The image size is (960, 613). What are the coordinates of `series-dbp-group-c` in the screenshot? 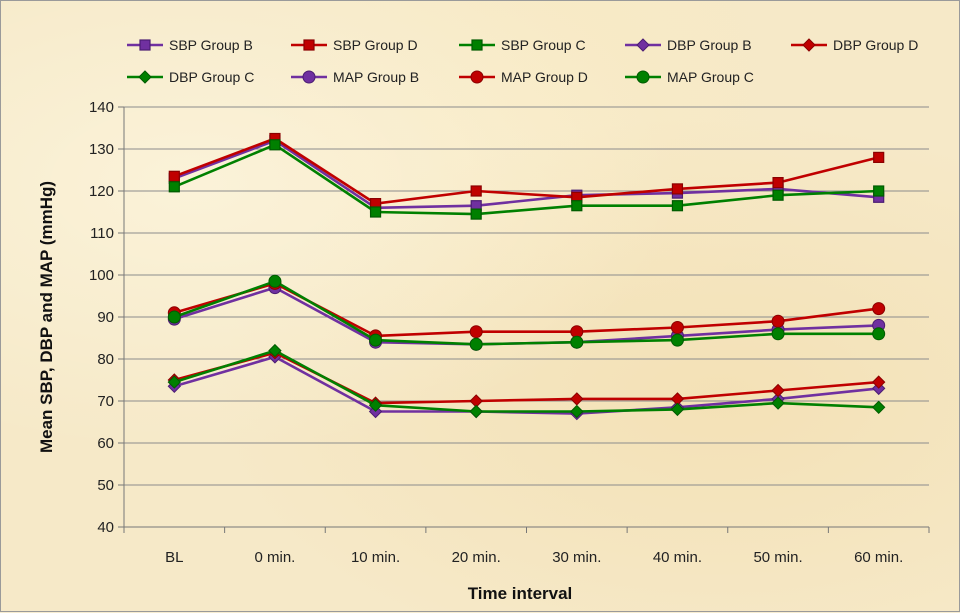 It's located at (526, 381).